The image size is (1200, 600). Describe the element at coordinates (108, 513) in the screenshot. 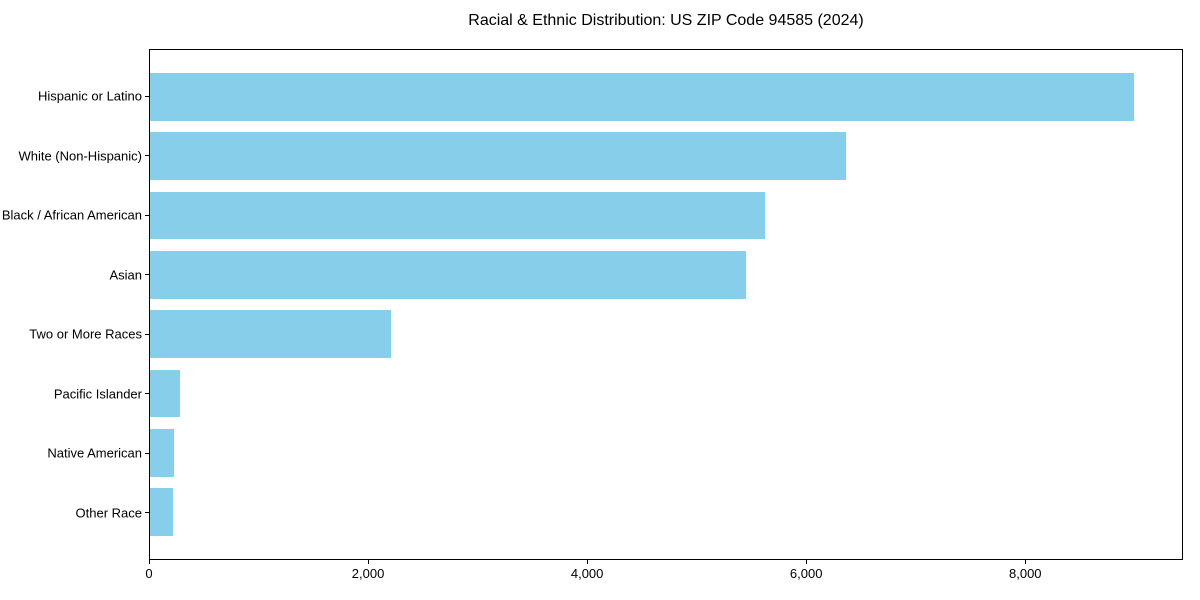

I see `y-axis-label: Other Race` at that location.